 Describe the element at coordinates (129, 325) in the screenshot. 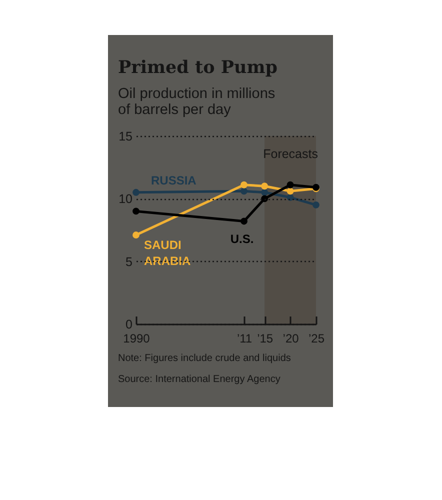

I see `y-tick-label: 0` at that location.